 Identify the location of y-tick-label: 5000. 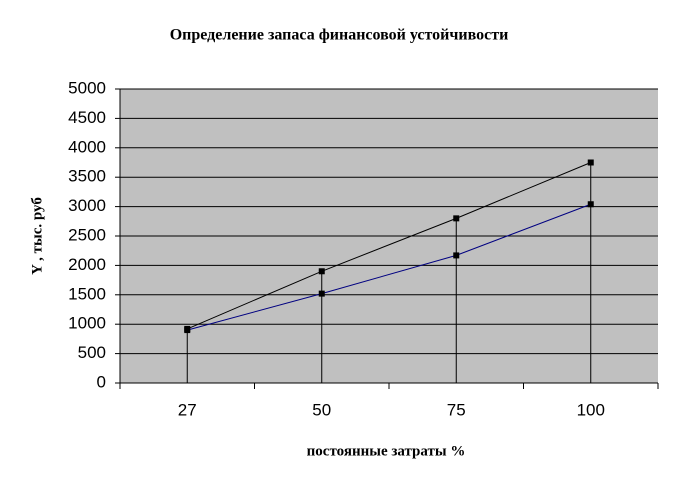
(87, 87).